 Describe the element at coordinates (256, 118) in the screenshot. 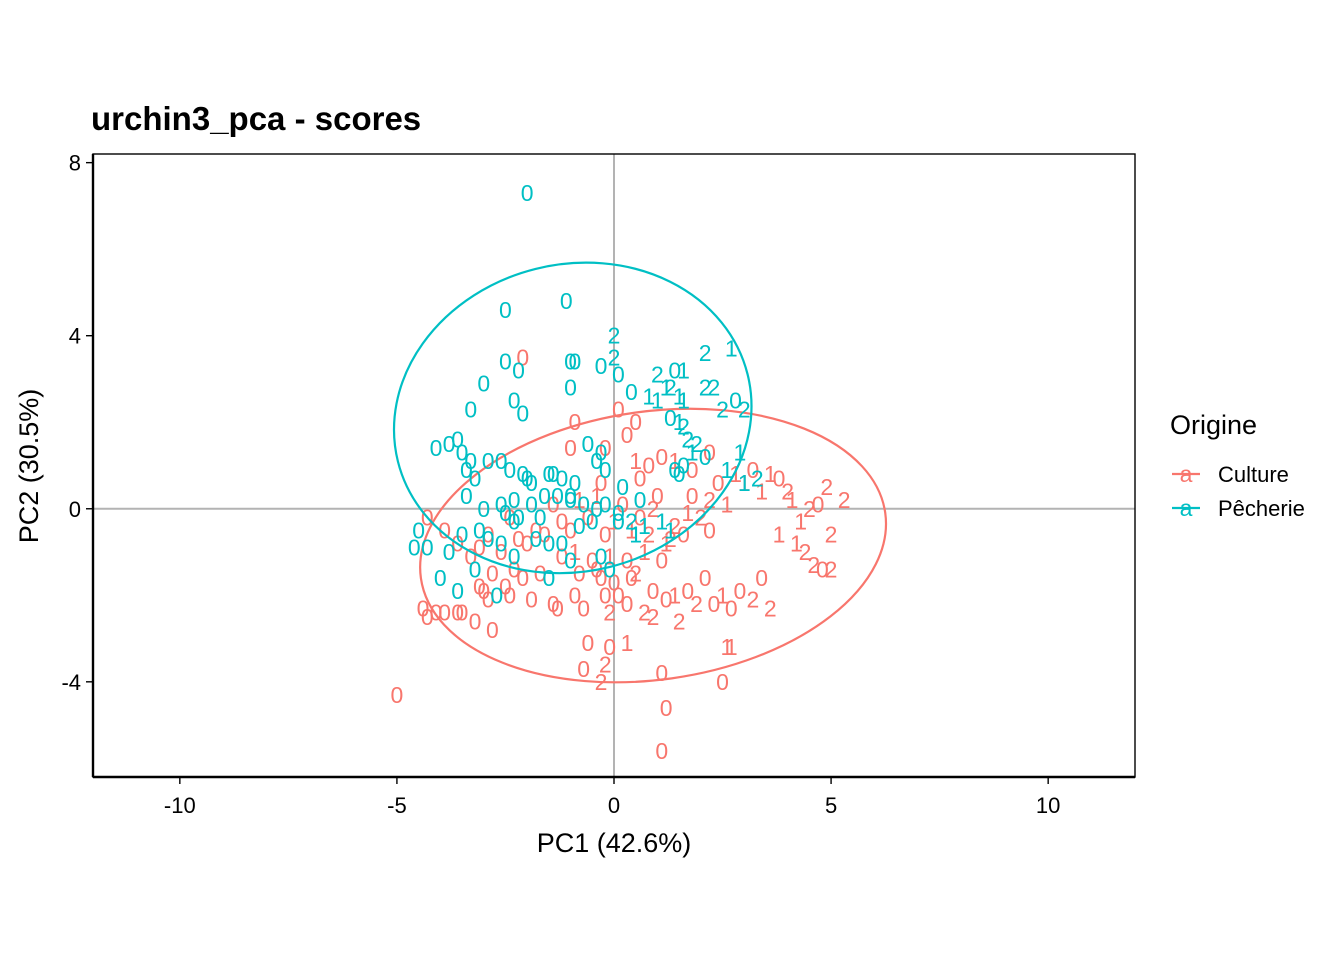

I see `chart-title: urchin3_pca - scores` at that location.